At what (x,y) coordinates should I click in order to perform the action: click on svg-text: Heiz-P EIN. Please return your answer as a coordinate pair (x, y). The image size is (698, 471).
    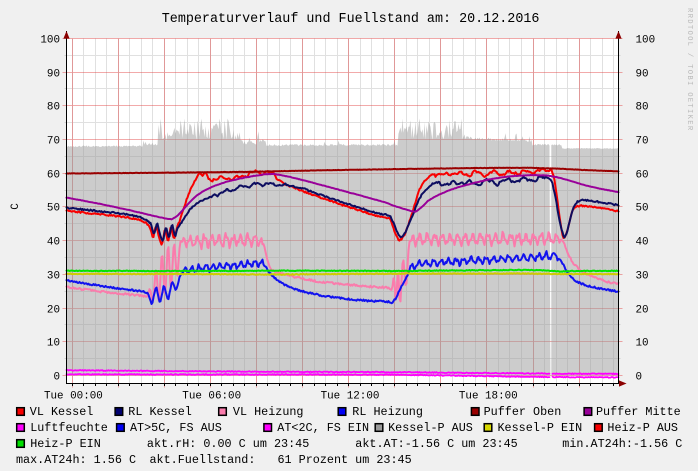
    Looking at the image, I should click on (65, 444).